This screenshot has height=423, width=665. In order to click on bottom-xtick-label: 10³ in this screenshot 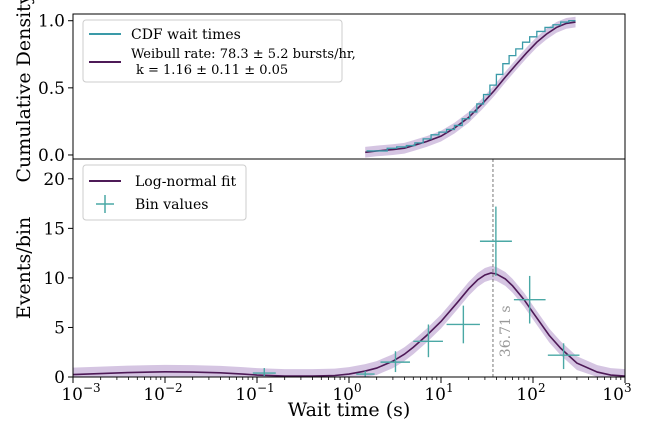, I will do `click(616, 393)`.